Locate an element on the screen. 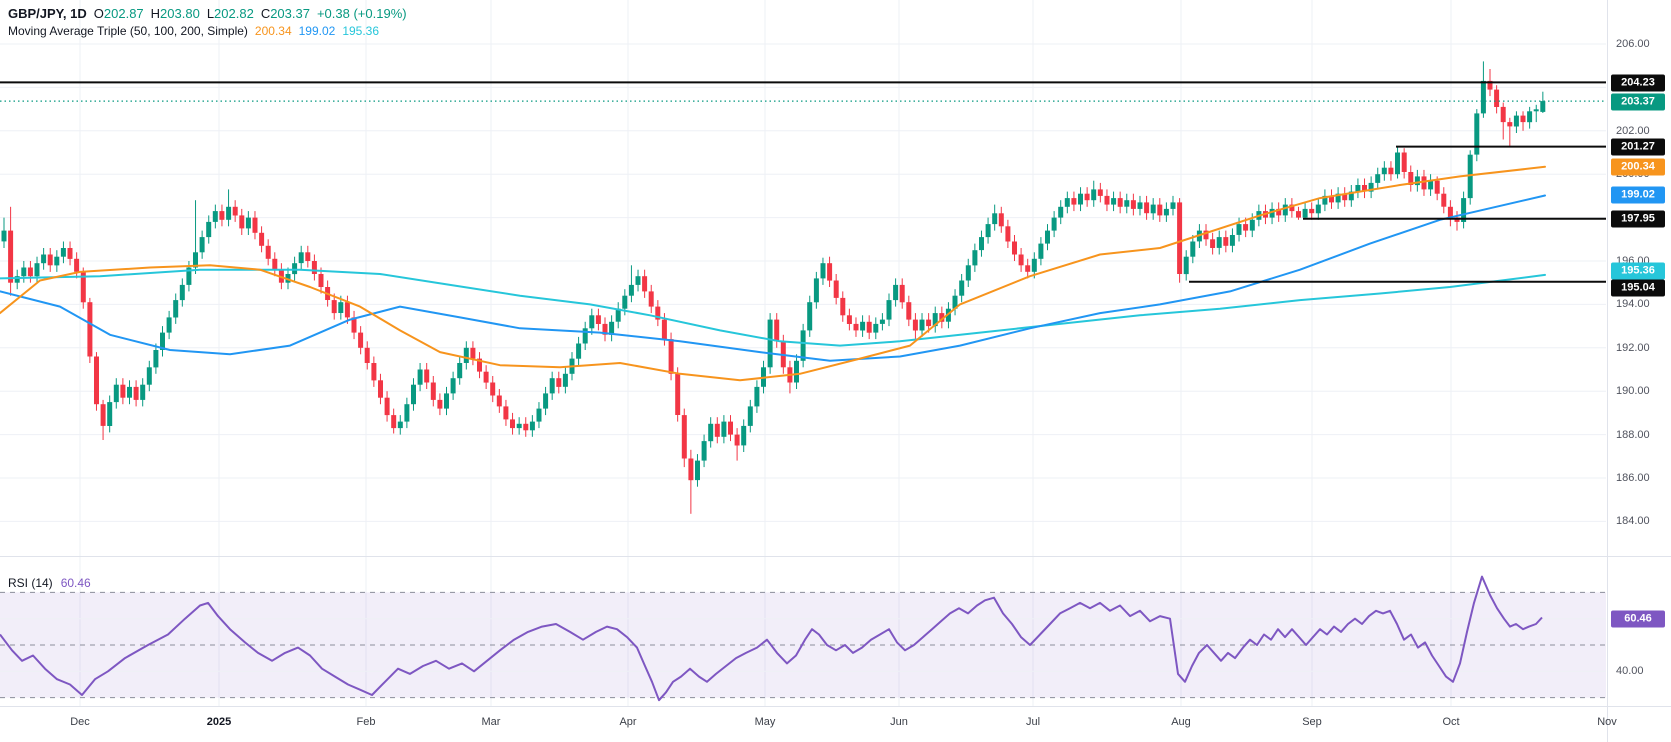 This screenshot has height=742, width=1671. ohlc-low: L202.82 is located at coordinates (230, 13).